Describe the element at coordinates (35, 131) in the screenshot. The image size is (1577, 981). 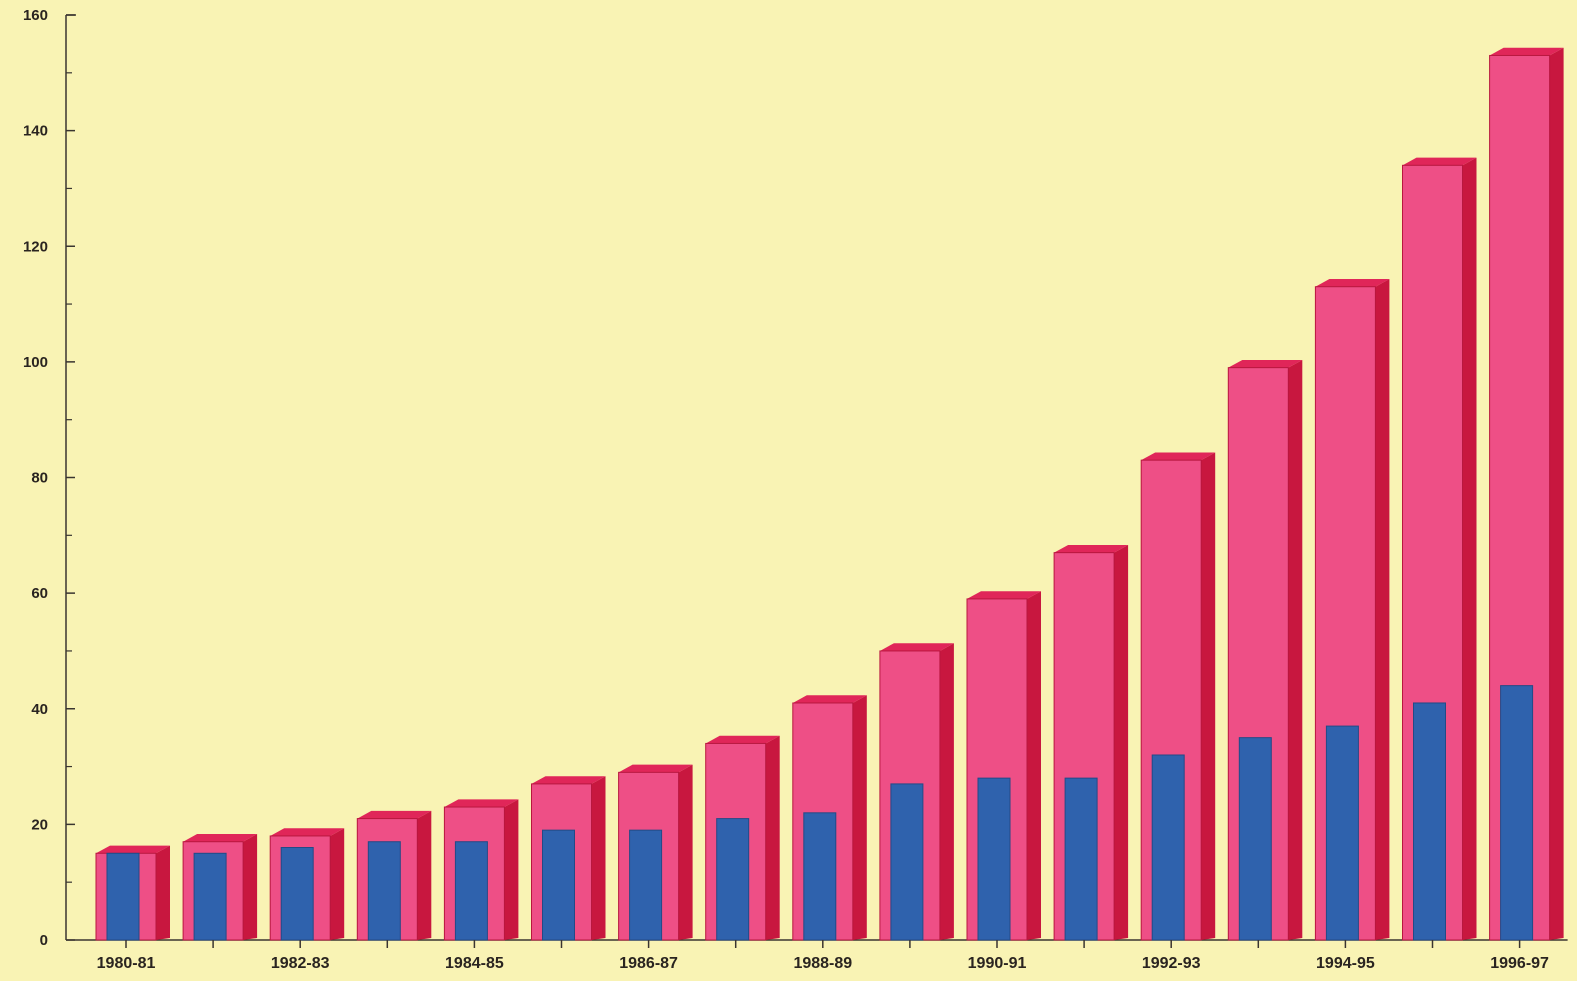
I see `y-tick-label: 140` at that location.